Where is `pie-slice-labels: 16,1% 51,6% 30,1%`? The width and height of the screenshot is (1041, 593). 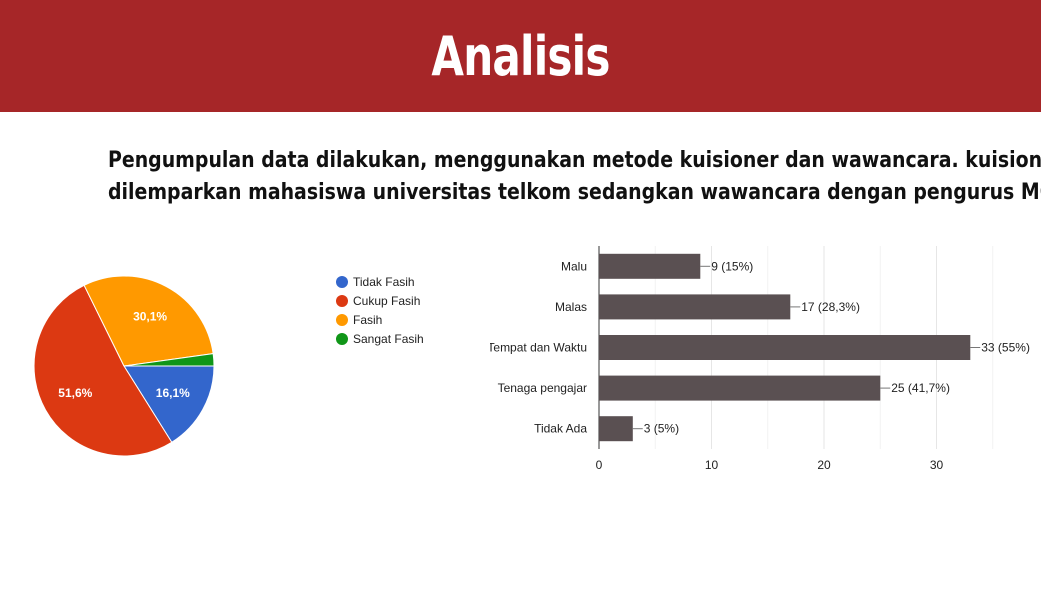
pie-slice-labels: 16,1% 51,6% 30,1% is located at coordinates (124, 355).